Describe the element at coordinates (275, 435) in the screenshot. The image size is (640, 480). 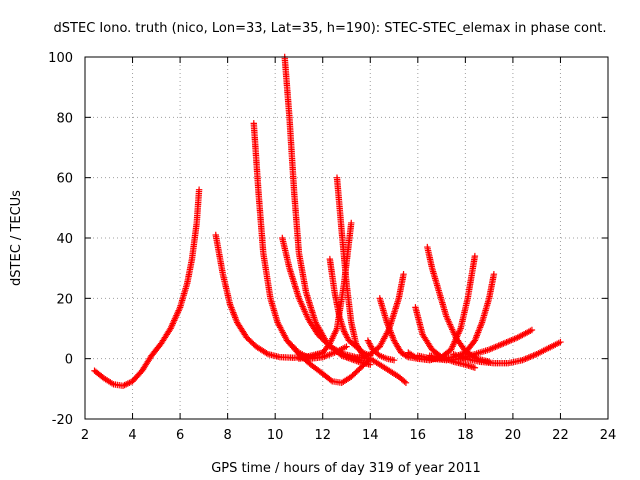
I see `x-tick-label: 10` at that location.